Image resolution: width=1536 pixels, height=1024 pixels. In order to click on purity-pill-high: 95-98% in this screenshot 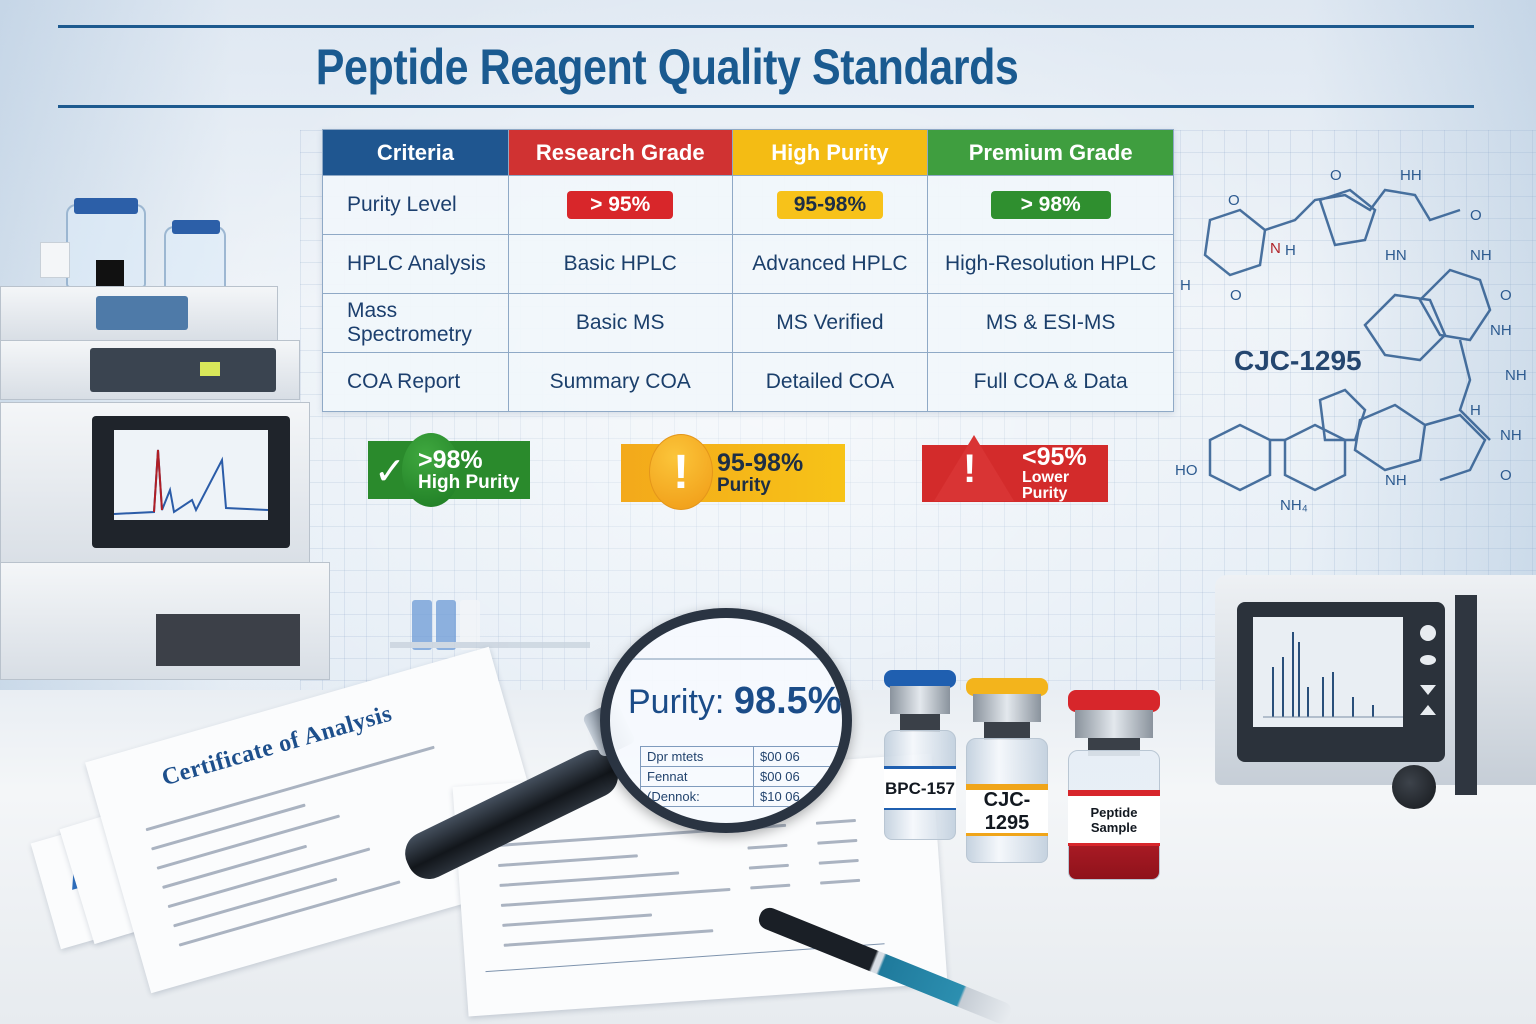, I will do `click(829, 205)`.